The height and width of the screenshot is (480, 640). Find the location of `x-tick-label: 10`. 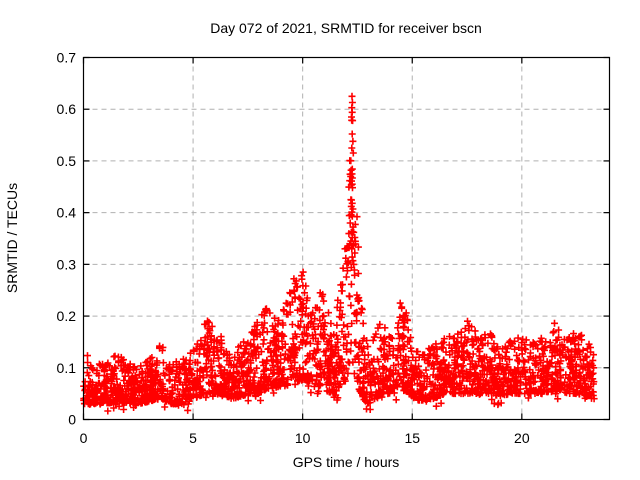

x-tick-label: 10 is located at coordinates (303, 438).